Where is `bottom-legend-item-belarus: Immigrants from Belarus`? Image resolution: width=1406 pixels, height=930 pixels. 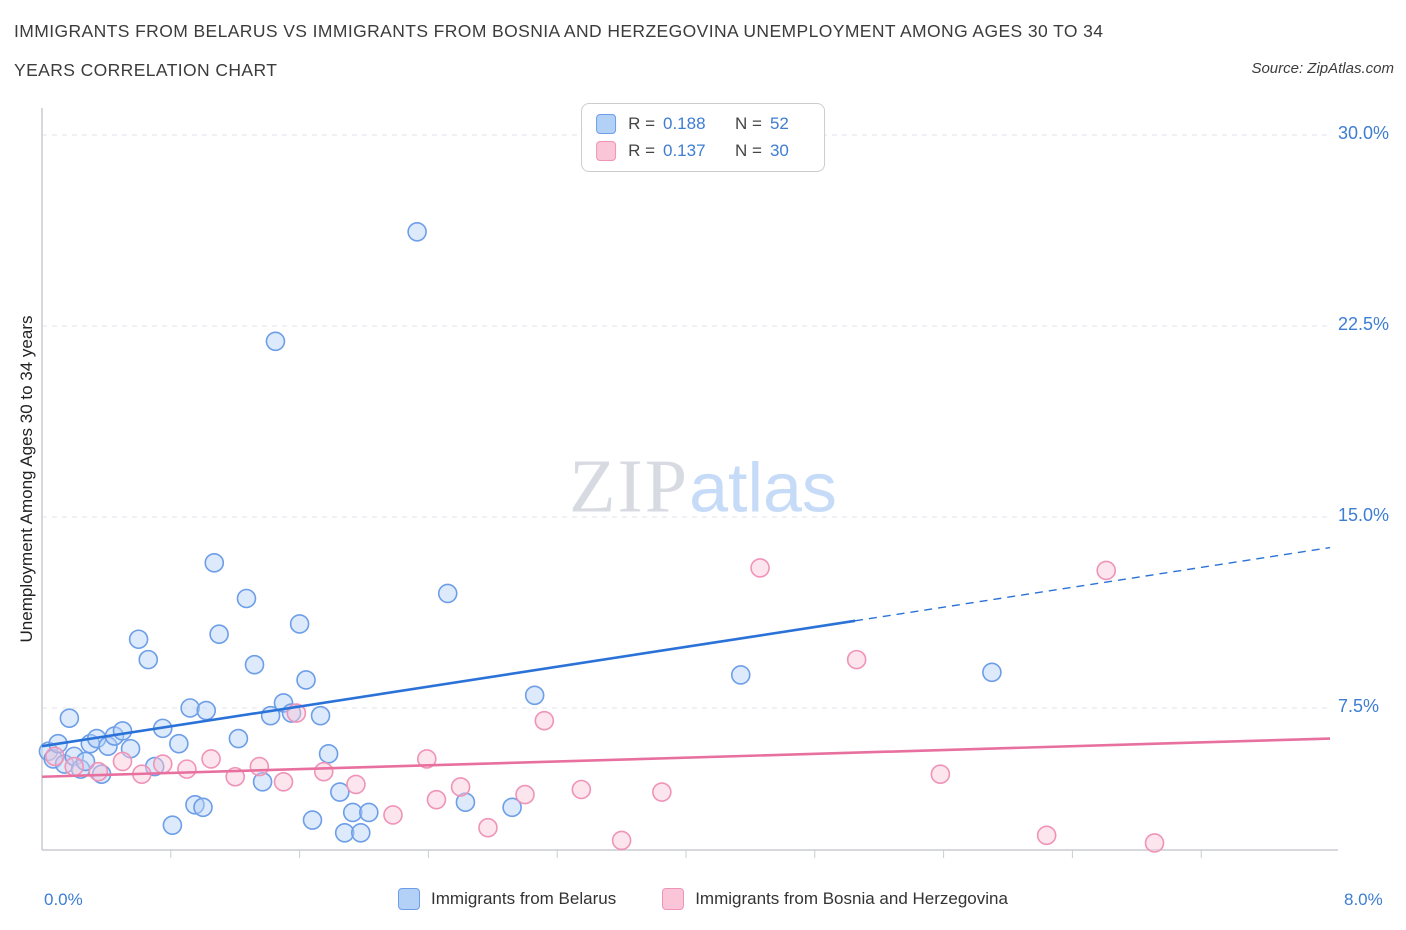
bottom-legend-item-belarus: Immigrants from Belarus is located at coordinates (507, 899).